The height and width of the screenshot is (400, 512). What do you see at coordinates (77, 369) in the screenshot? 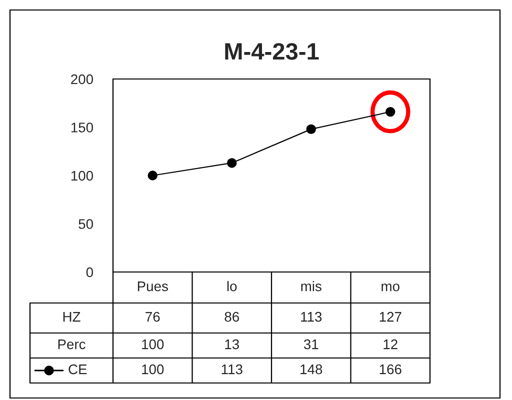
I see `legend-label: CE` at bounding box center [77, 369].